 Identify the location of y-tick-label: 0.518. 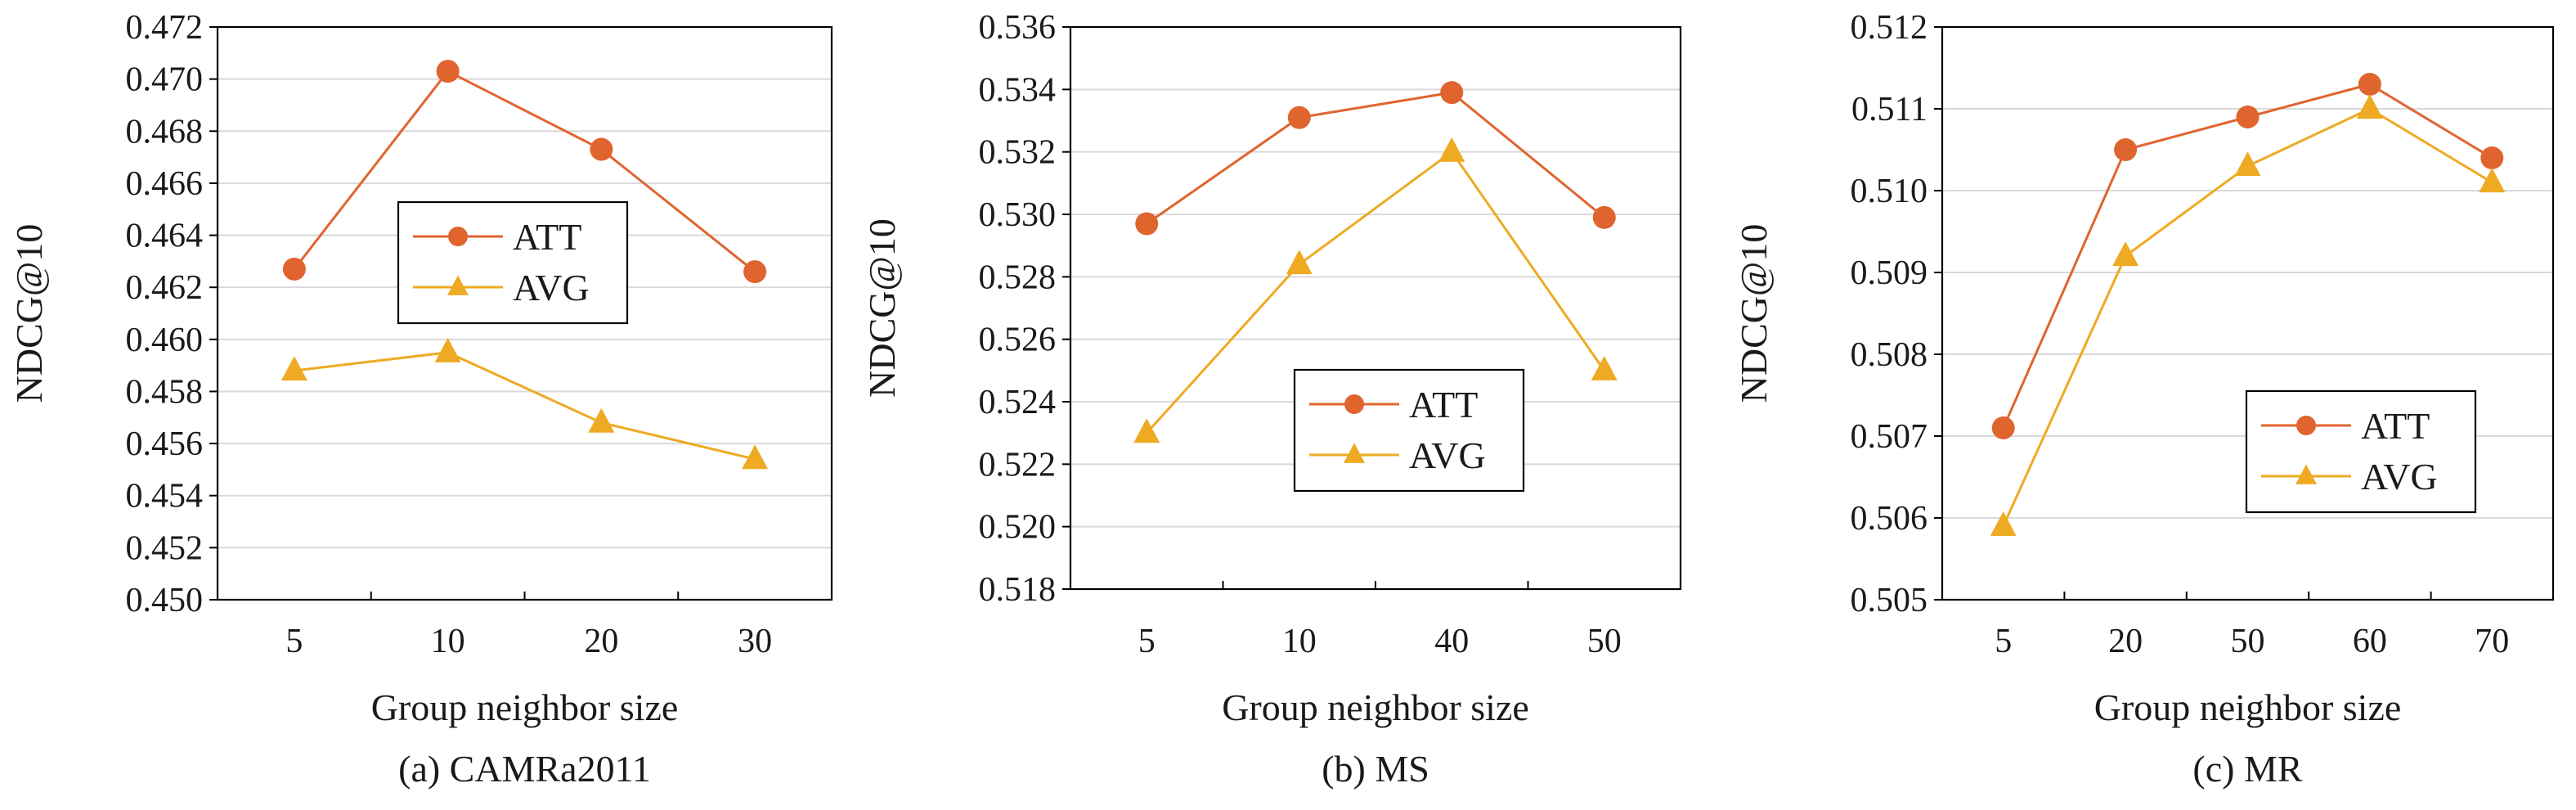
(1018, 590).